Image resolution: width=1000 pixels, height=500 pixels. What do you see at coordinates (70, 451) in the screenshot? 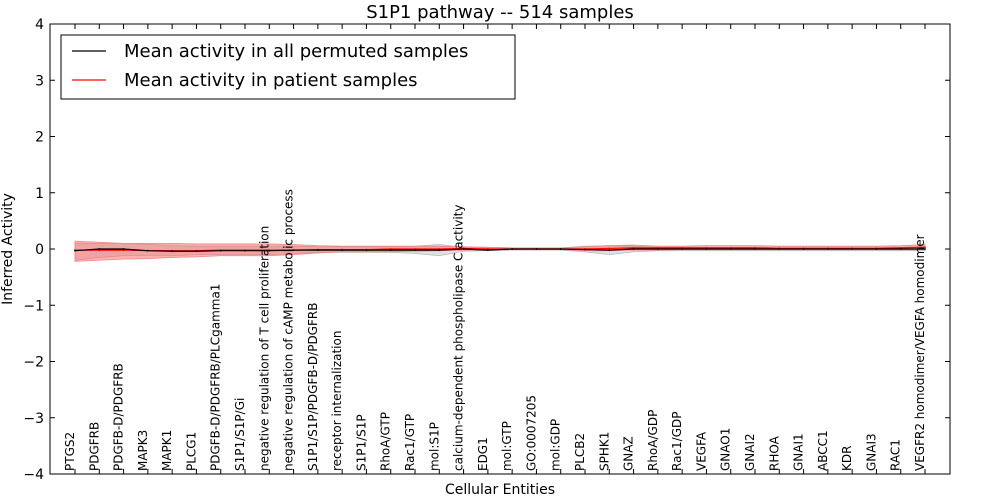
I see `x-tick-label-0: PTGS2` at bounding box center [70, 451].